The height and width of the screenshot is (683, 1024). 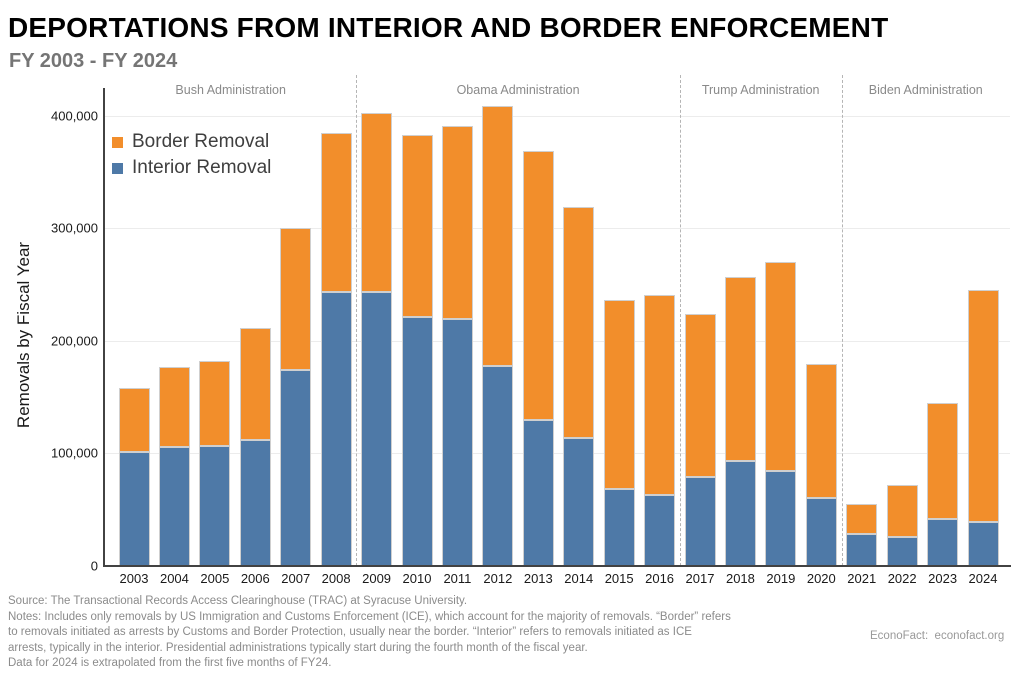 I want to click on bar-interior-2024, so click(x=983, y=544).